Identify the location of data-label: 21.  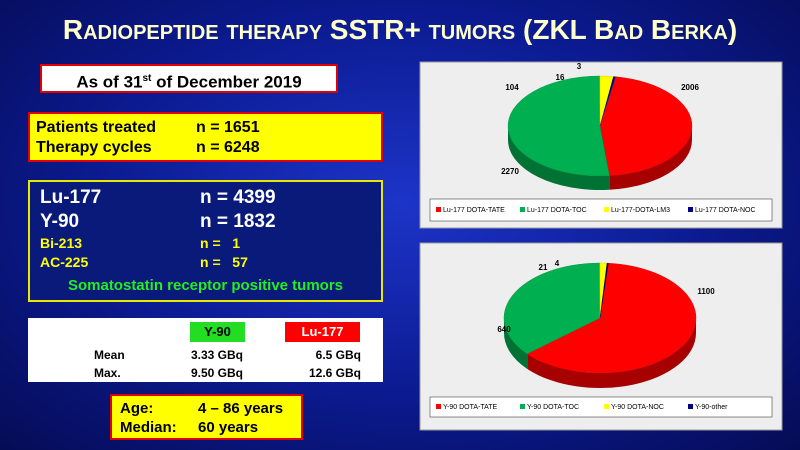
(543, 267).